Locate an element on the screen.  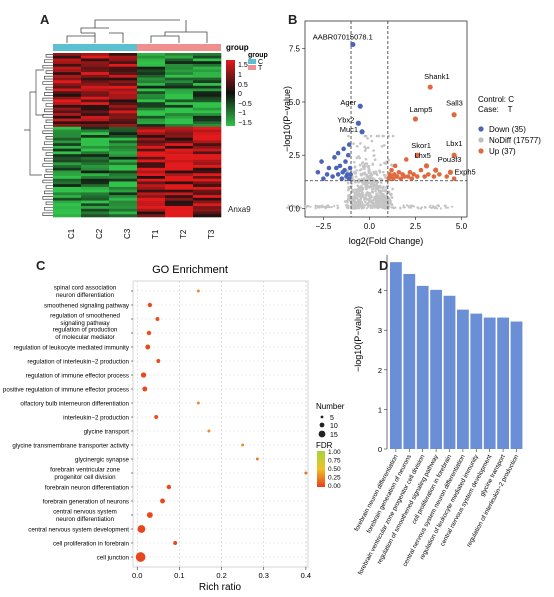
labeled-point-Pou3f3 is located at coordinates (436, 170).